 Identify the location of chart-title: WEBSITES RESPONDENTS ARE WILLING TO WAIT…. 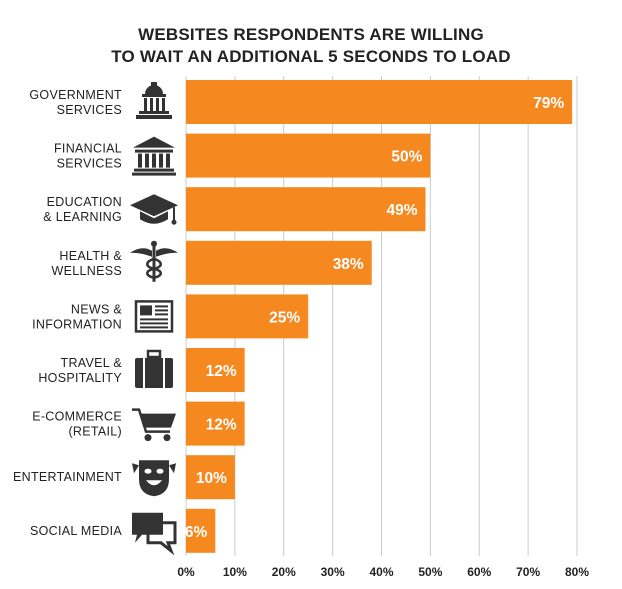
(311, 46).